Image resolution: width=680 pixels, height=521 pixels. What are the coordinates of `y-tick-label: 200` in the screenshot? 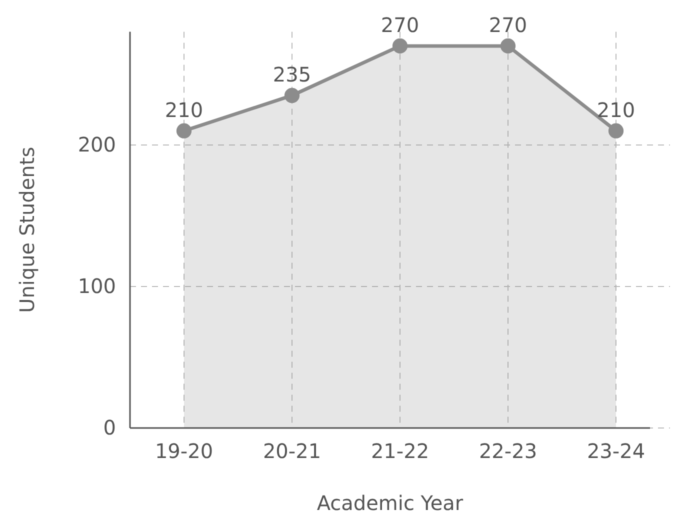 It's located at (97, 144).